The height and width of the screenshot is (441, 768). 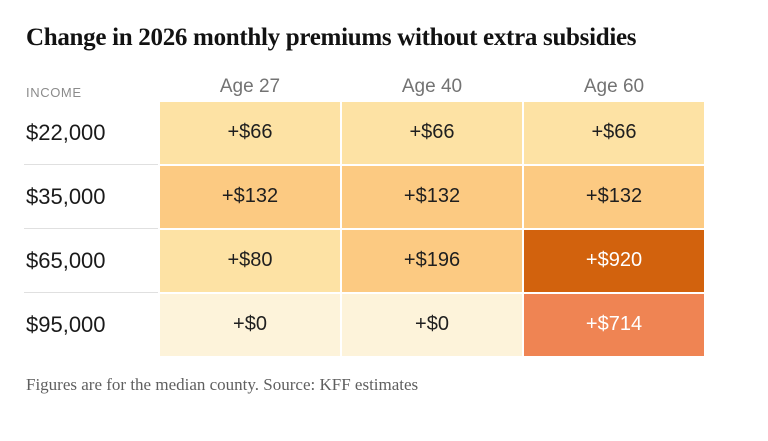 I want to click on row-label-income: $35,000, so click(x=91, y=195).